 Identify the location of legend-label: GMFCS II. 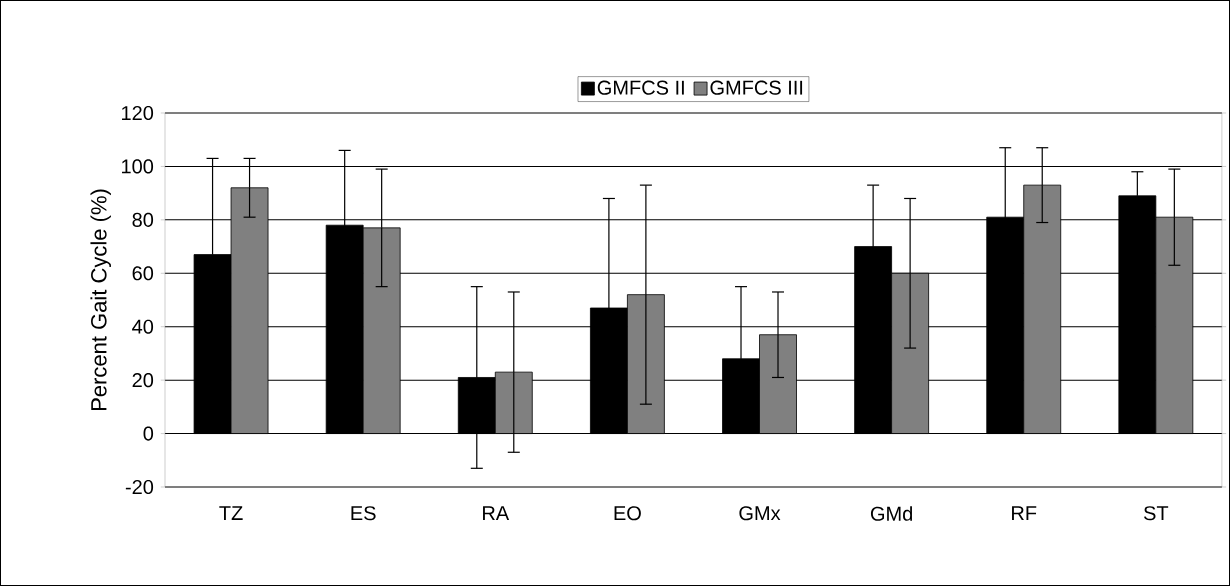
(640, 87).